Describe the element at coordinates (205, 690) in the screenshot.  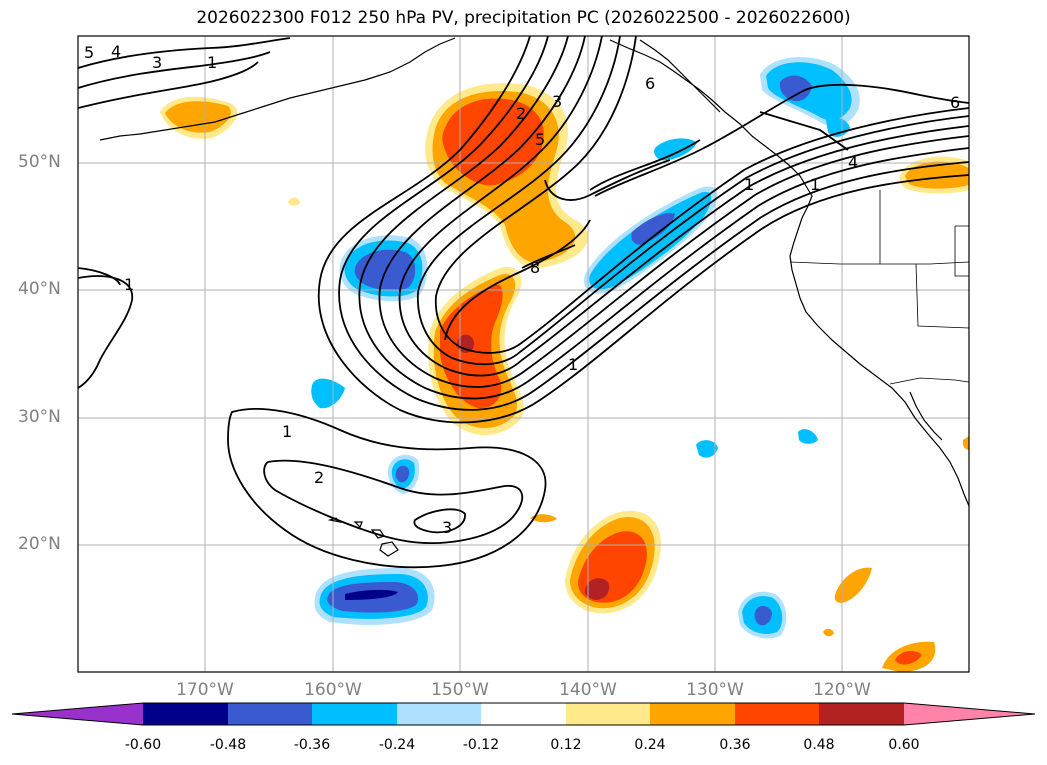
I see `lon-label: 170°W` at that location.